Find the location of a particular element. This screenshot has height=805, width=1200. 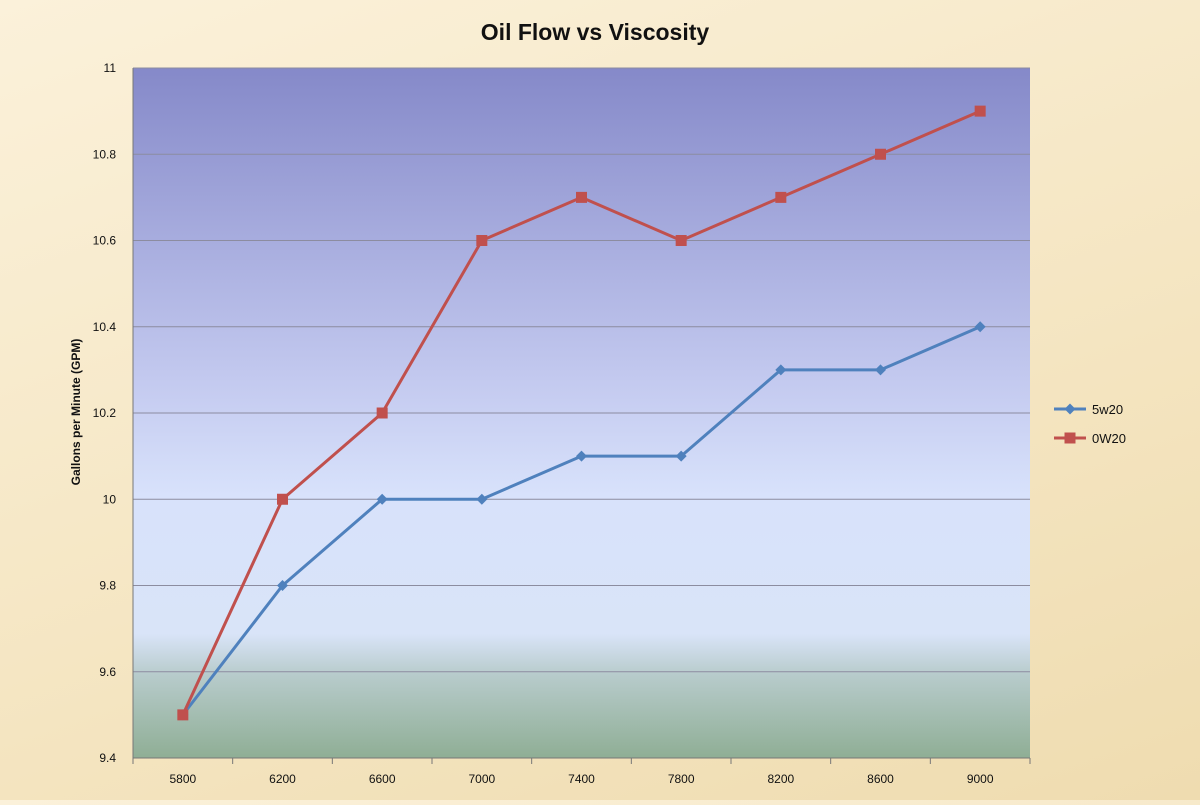

legend-item-0w20: 0W20 is located at coordinates (1090, 438).